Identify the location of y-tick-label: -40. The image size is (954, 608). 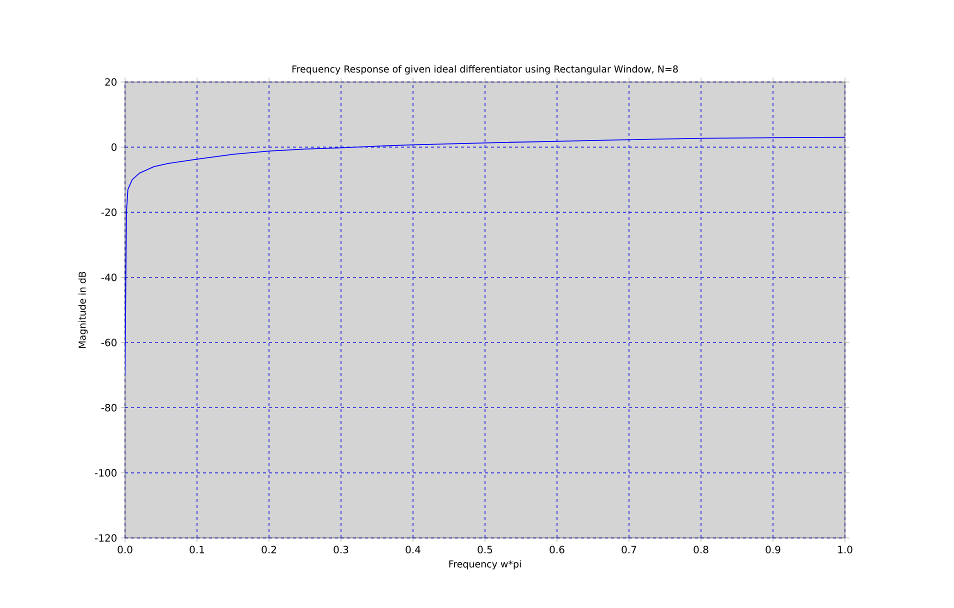
(109, 278).